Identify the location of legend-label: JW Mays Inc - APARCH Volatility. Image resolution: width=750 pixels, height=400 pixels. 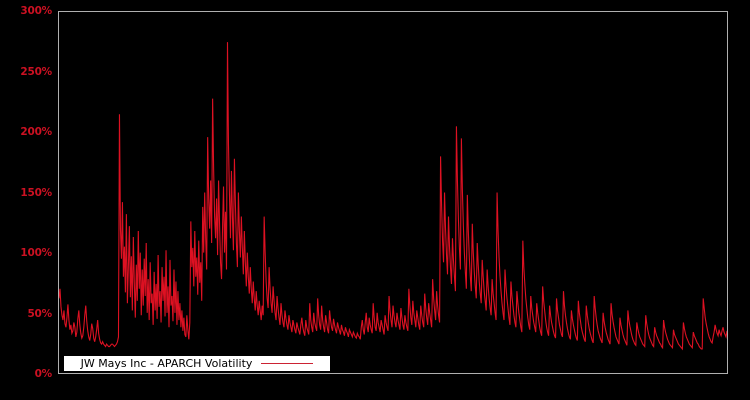
(166, 363).